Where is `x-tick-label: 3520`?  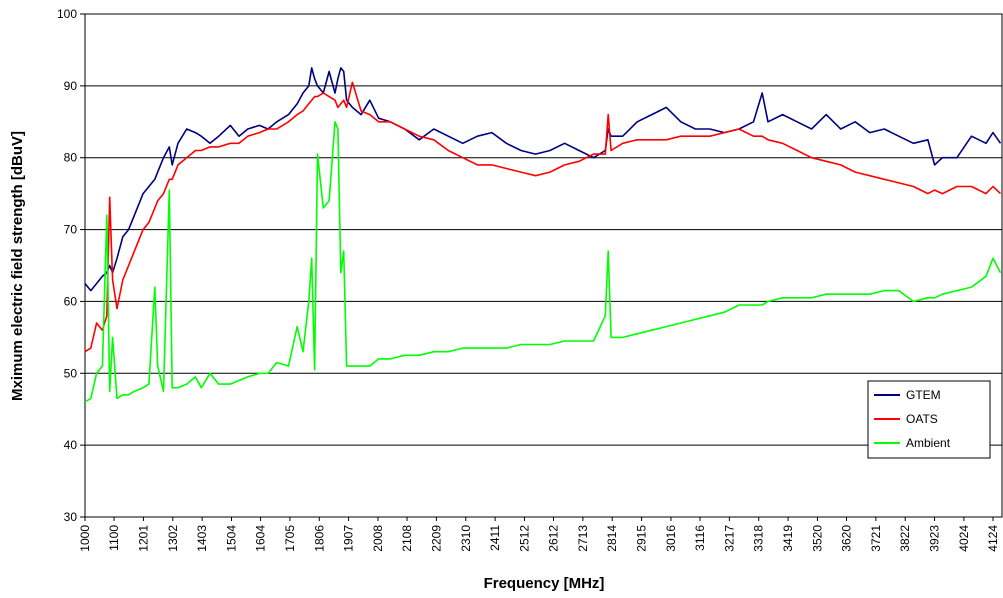 x-tick-label: 3520 is located at coordinates (817, 538).